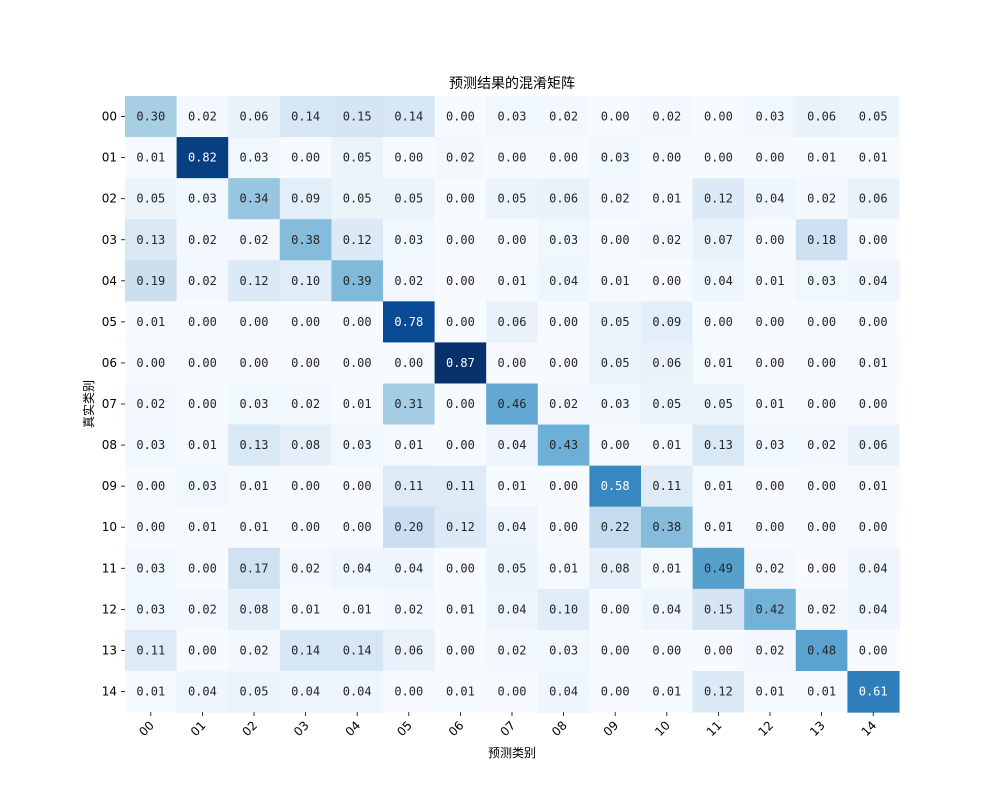  I want to click on y-tick-label: 02, so click(109, 199).